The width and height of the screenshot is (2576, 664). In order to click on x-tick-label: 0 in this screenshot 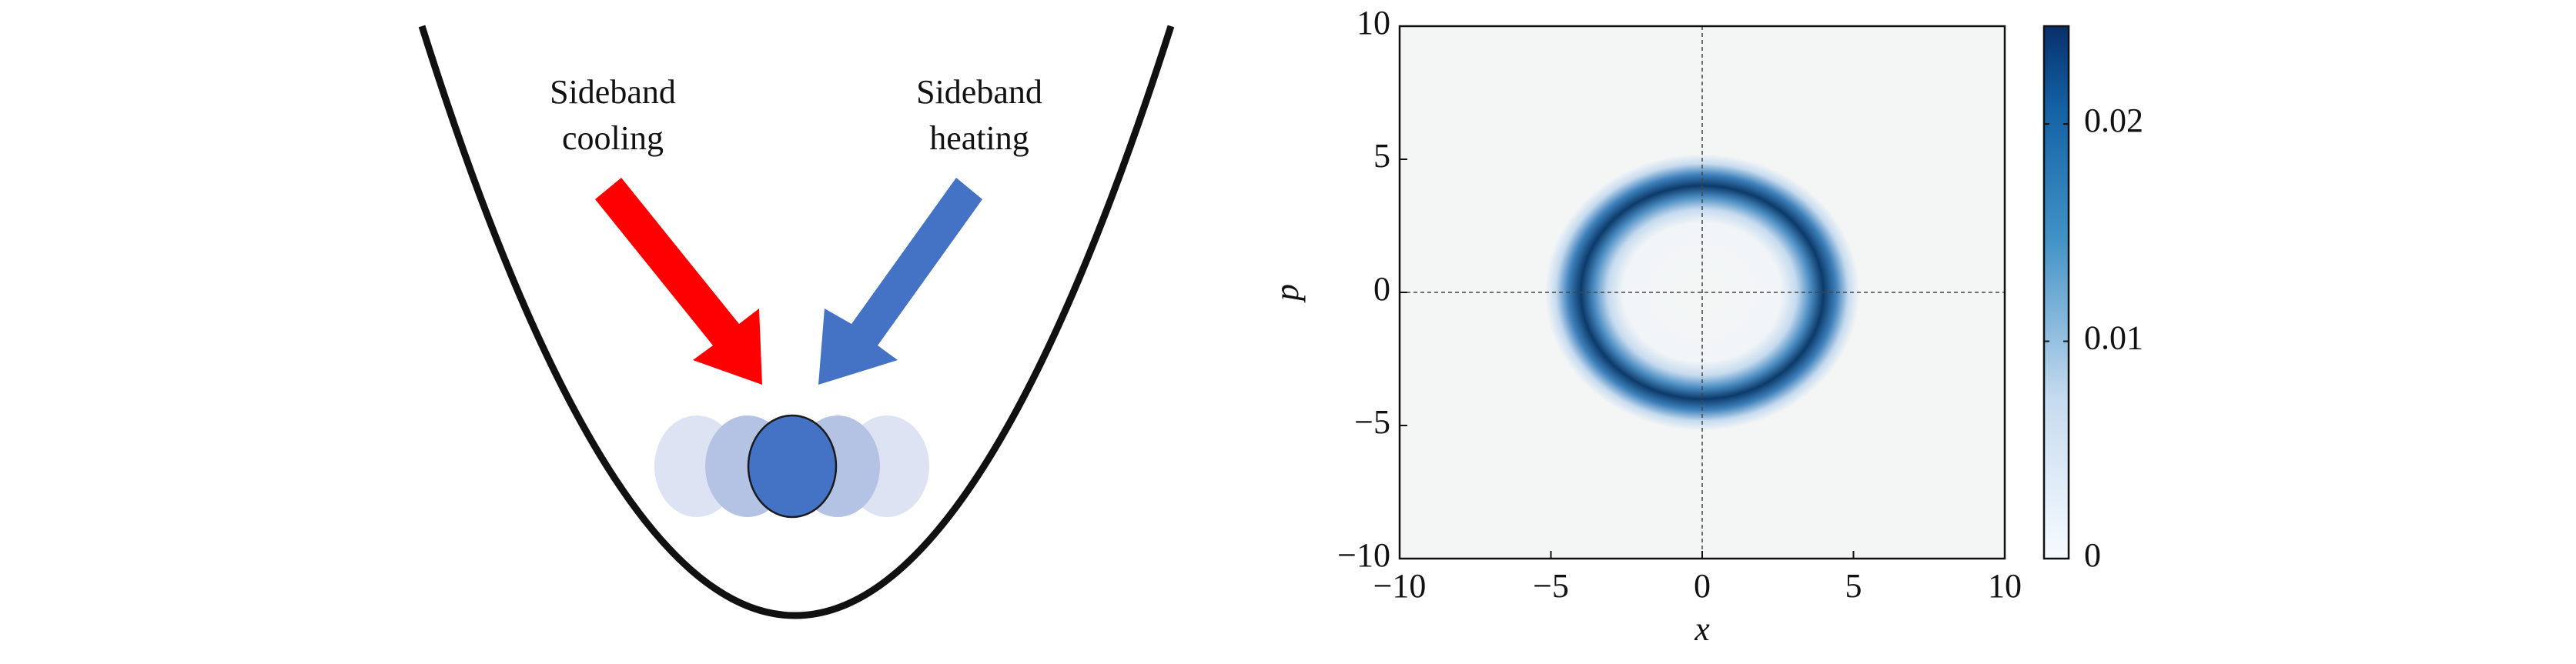, I will do `click(1703, 586)`.